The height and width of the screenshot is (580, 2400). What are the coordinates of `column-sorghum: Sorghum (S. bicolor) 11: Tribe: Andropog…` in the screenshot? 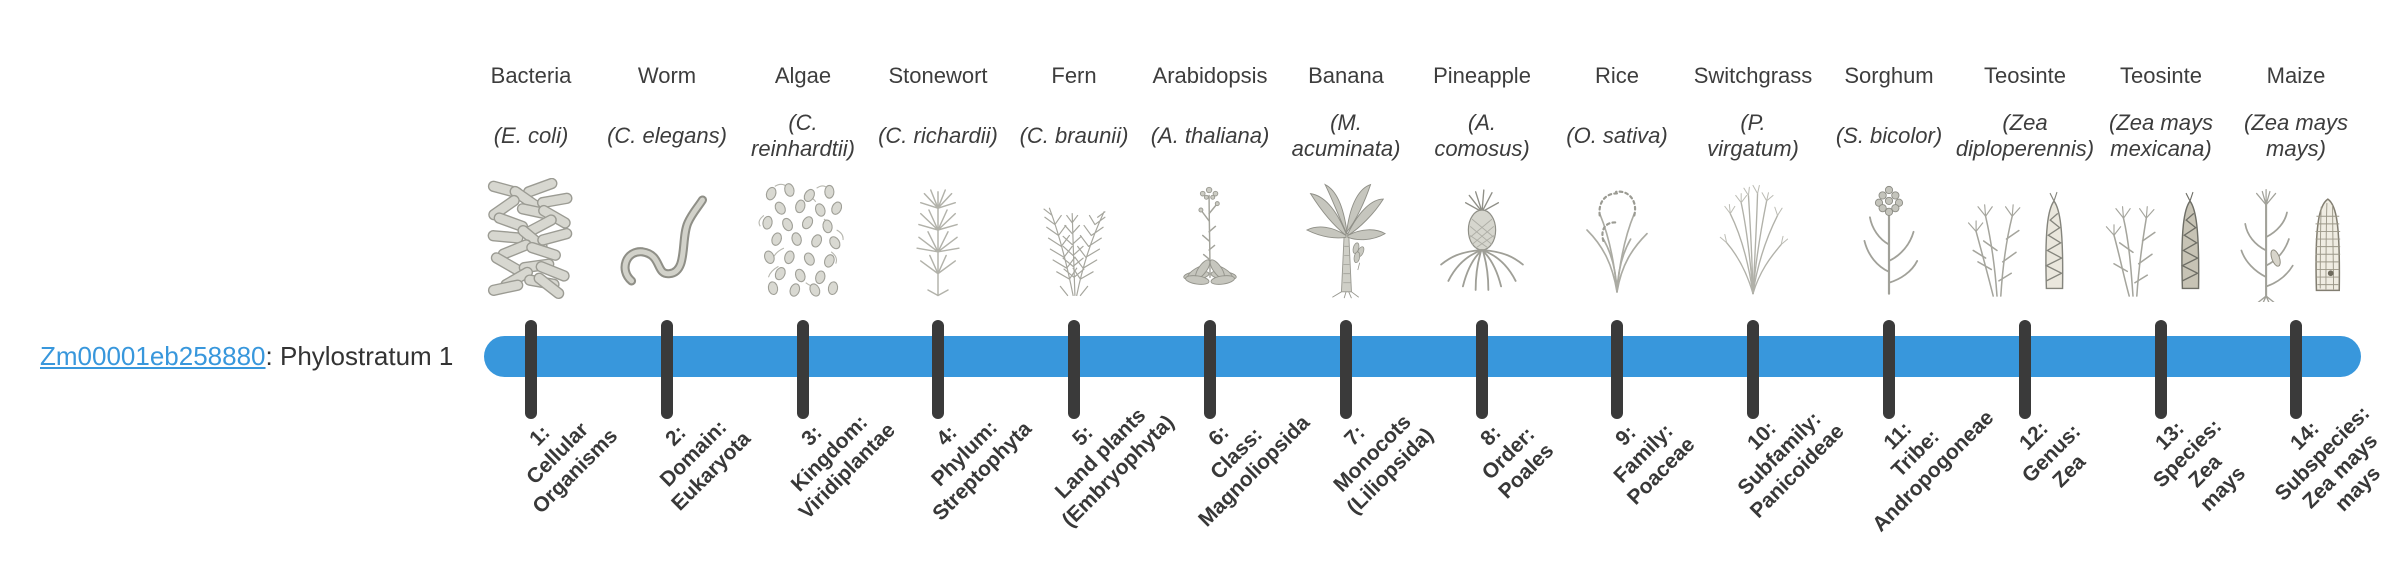 It's located at (1901, 290).